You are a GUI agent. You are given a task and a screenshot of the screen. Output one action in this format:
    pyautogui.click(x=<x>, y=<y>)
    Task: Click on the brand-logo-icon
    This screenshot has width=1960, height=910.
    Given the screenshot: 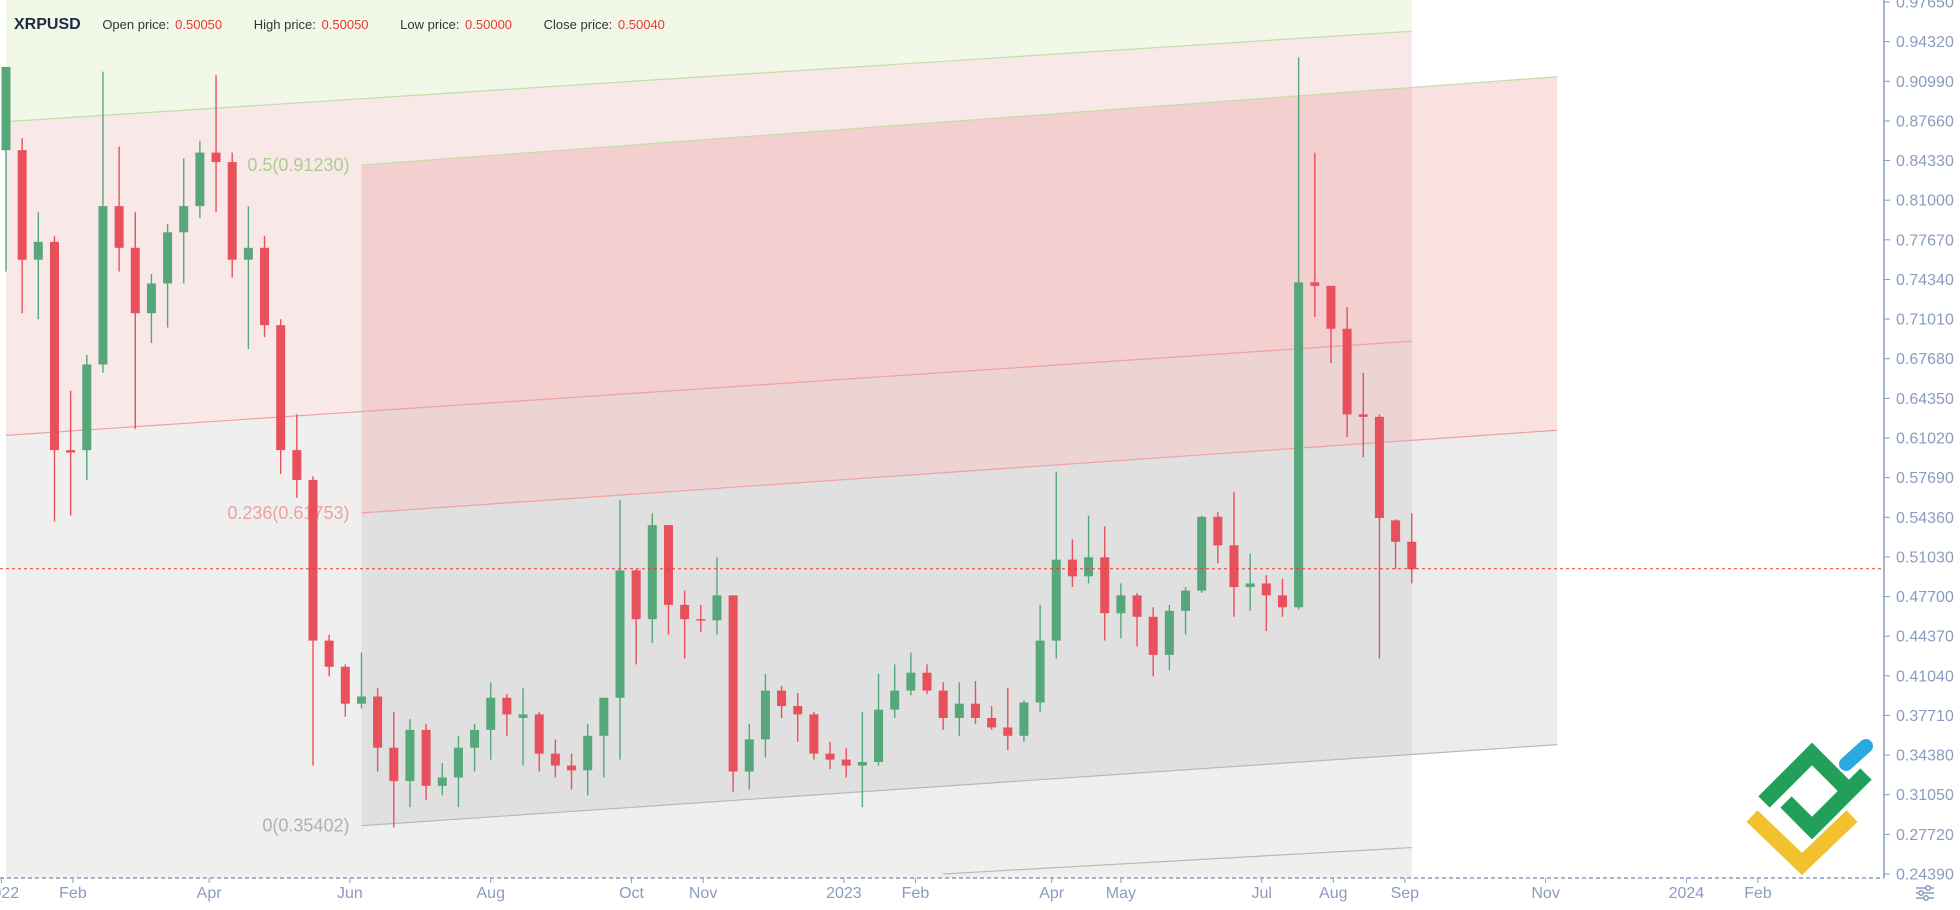 What is the action you would take?
    pyautogui.click(x=1809, y=807)
    